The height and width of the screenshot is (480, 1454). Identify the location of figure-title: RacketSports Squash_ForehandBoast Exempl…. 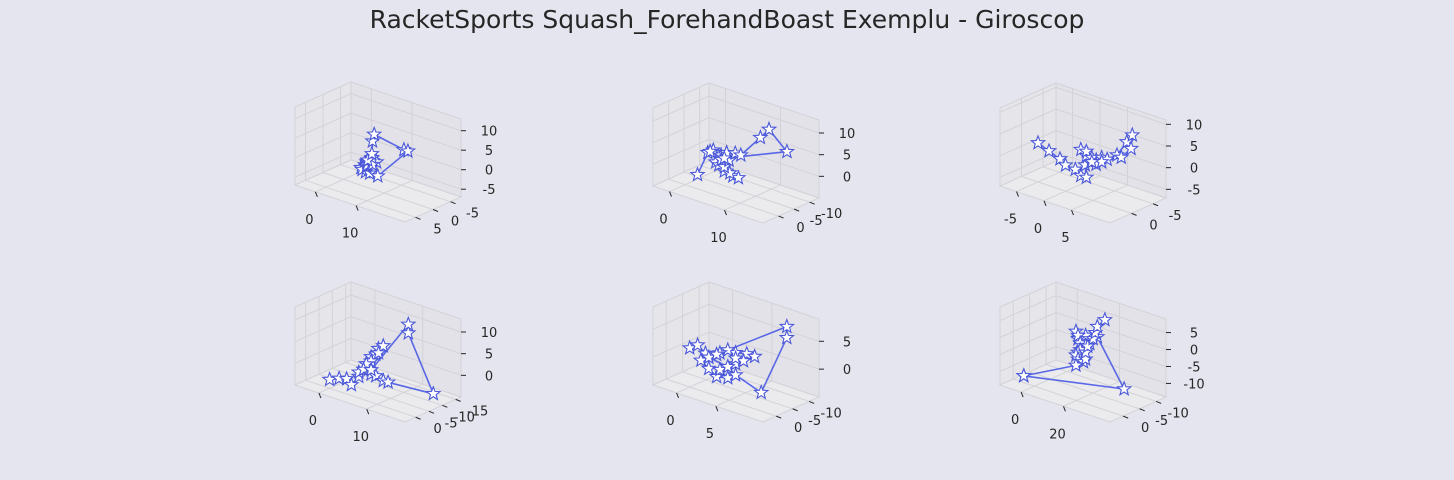
(727, 19).